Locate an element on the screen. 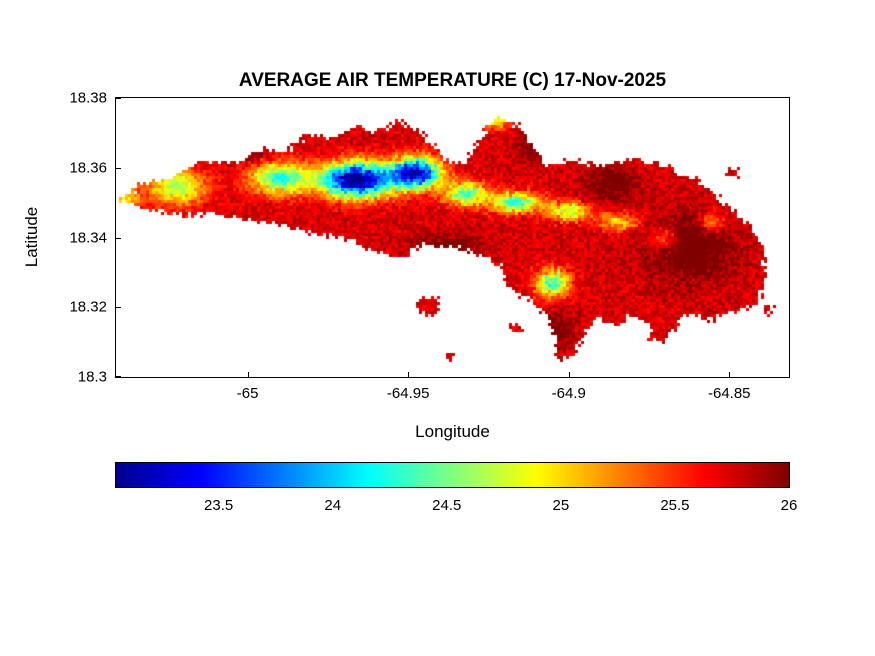  x-tick-label: -65 is located at coordinates (247, 393).